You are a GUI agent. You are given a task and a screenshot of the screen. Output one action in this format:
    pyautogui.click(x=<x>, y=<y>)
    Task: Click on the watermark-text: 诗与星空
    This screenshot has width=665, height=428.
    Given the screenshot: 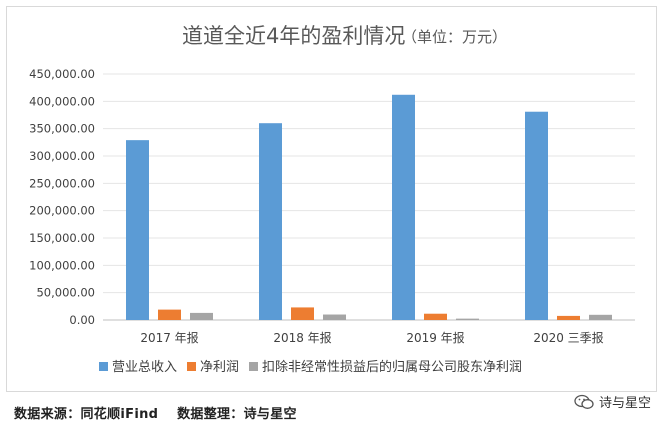 What is the action you would take?
    pyautogui.click(x=624, y=403)
    